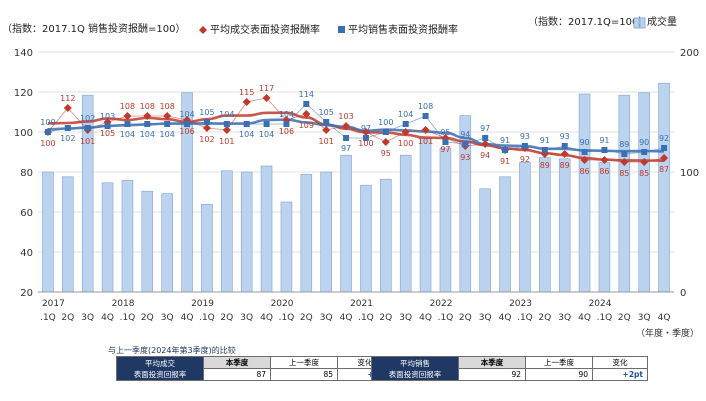 This screenshot has height=401, width=706. What do you see at coordinates (683, 293) in the screenshot?
I see `right-tick-label: 0` at bounding box center [683, 293].